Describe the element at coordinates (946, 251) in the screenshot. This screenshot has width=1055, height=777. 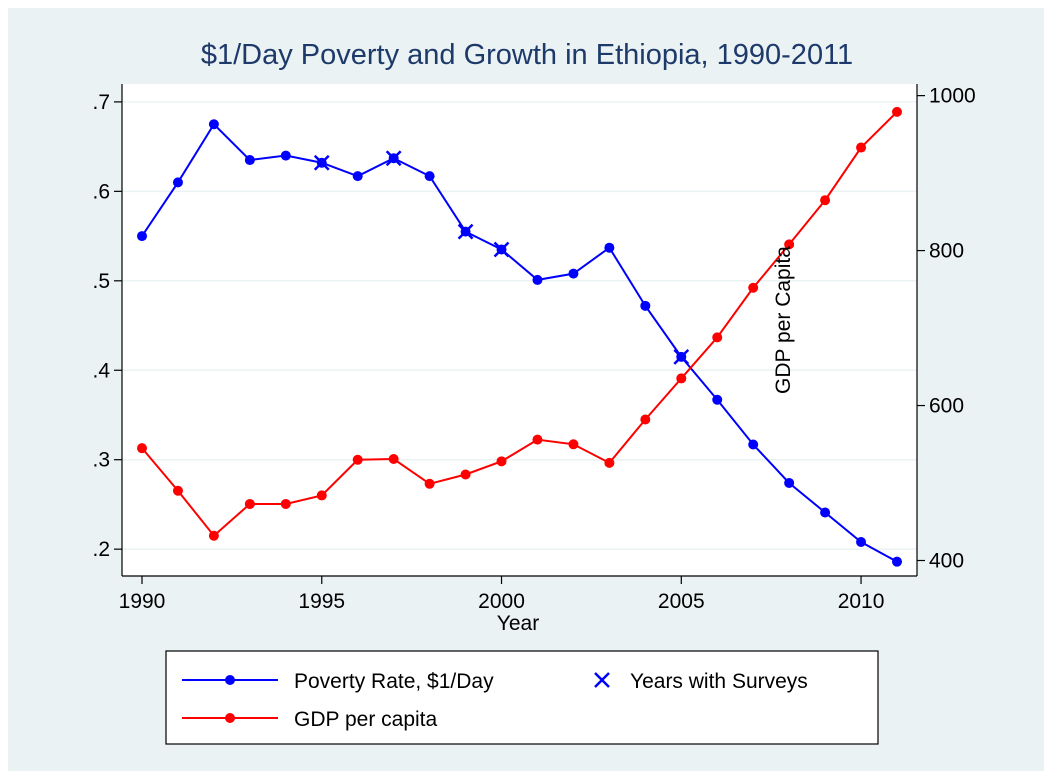
I see `y-right-tick-label: 800` at that location.